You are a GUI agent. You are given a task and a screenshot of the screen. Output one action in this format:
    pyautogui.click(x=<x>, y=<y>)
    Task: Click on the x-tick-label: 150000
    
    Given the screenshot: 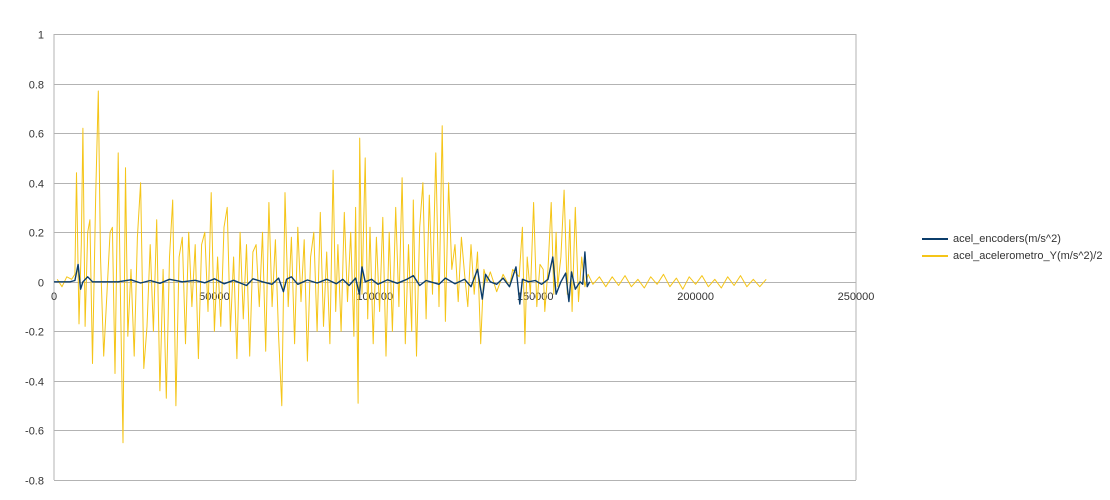 What is the action you would take?
    pyautogui.click(x=535, y=297)
    